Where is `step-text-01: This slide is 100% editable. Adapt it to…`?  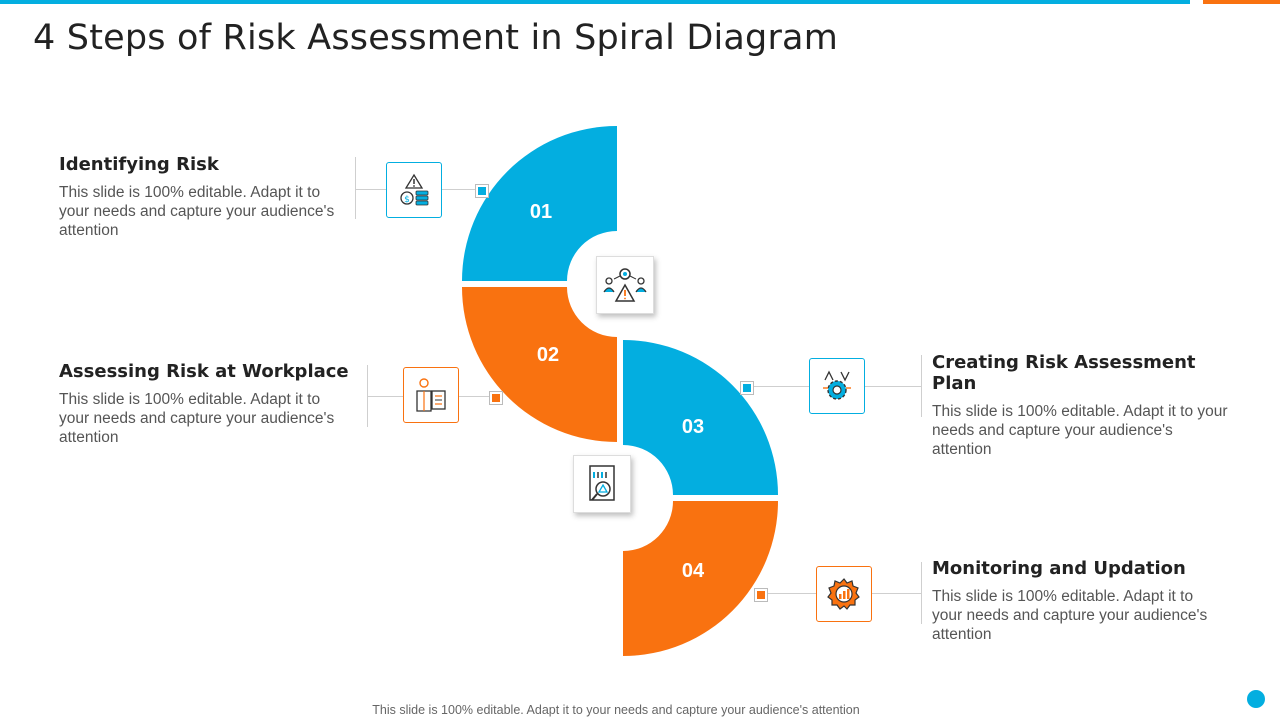
step-text-01: This slide is 100% editable. Adapt it to… is located at coordinates (197, 211).